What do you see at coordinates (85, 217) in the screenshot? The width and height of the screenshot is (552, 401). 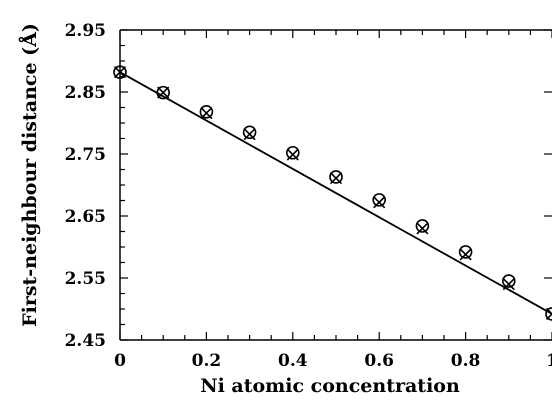 I see `y-tick-label: 2.65` at bounding box center [85, 217].